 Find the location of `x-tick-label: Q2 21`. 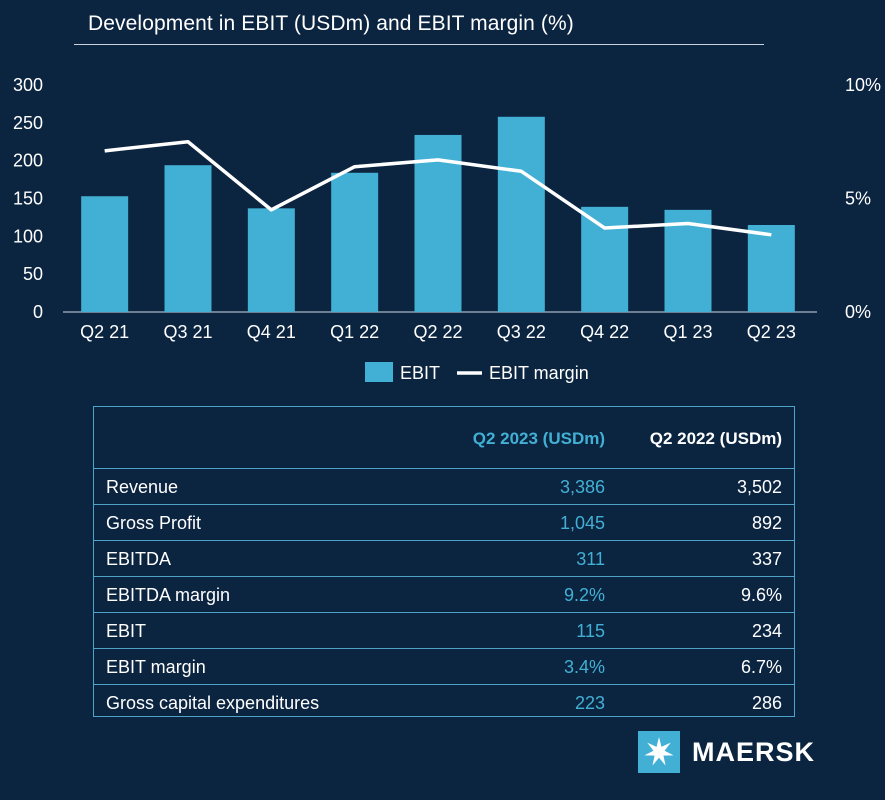

x-tick-label: Q2 21 is located at coordinates (104, 332).